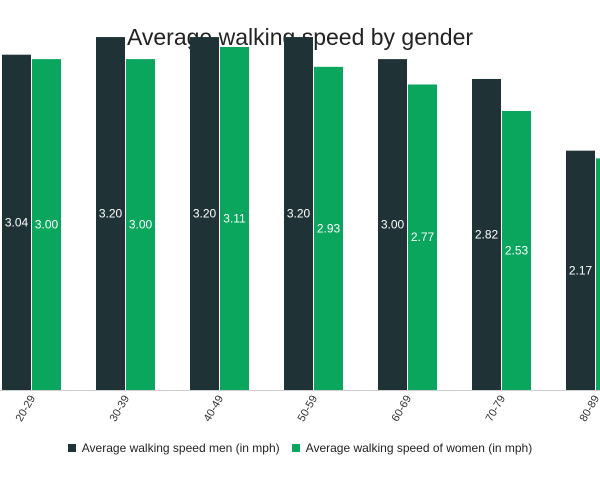 The image size is (600, 480). What do you see at coordinates (419, 448) in the screenshot?
I see `legend-label-women: Average walking speed of women (in mph)` at bounding box center [419, 448].